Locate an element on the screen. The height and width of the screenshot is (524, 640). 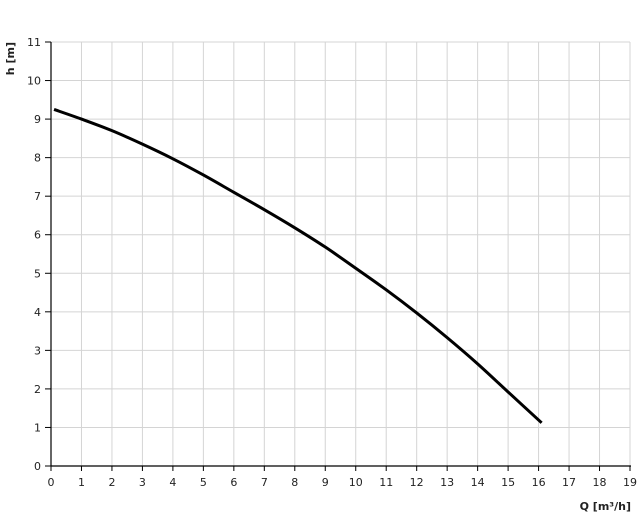
y-tick-label: 0 is located at coordinates (37, 466).